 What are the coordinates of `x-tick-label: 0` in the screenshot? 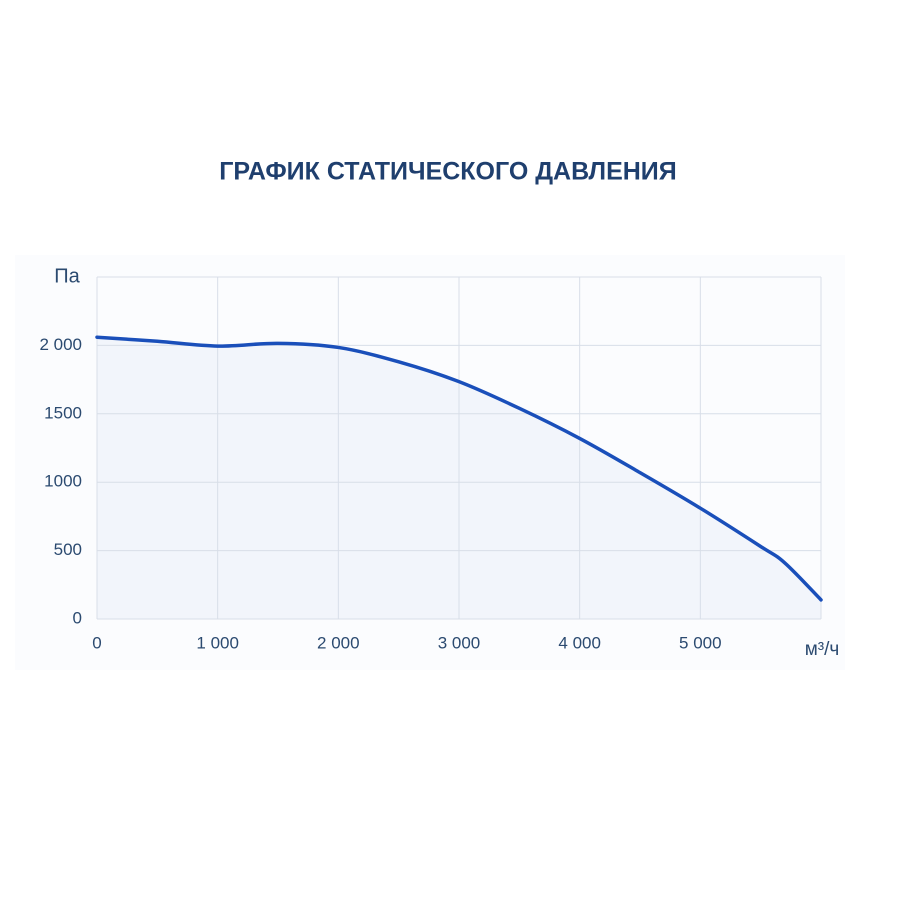 It's located at (96, 642).